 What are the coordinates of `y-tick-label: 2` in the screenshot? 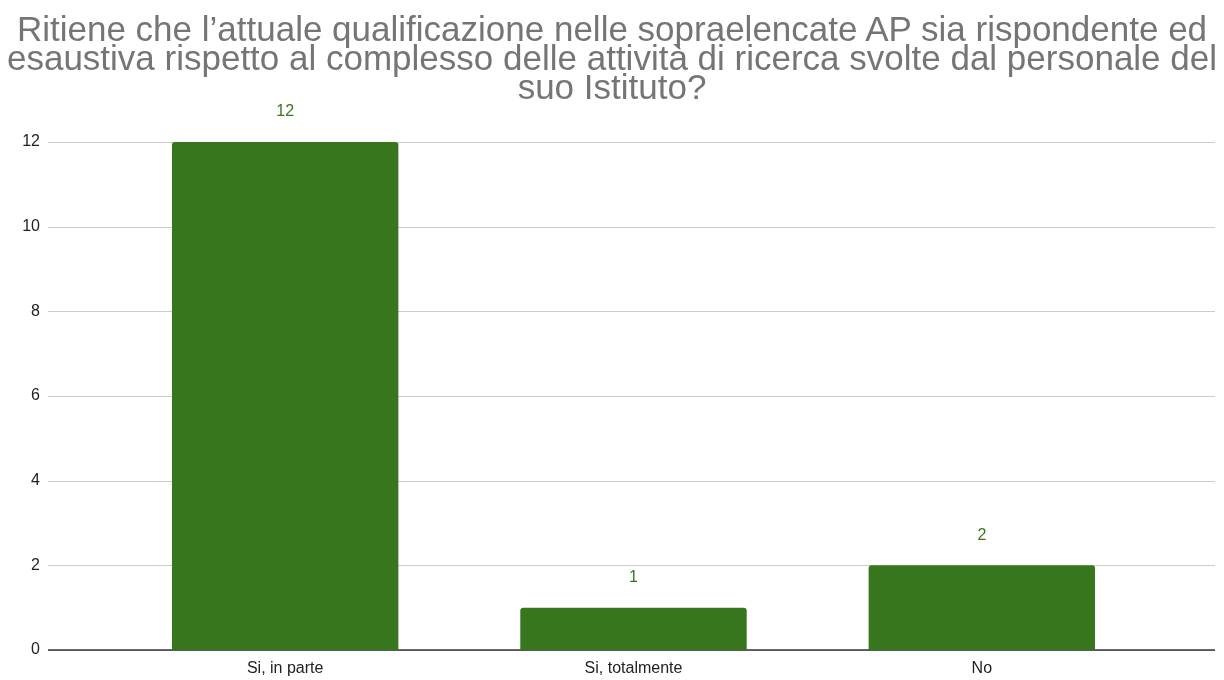 It's located at (36, 564).